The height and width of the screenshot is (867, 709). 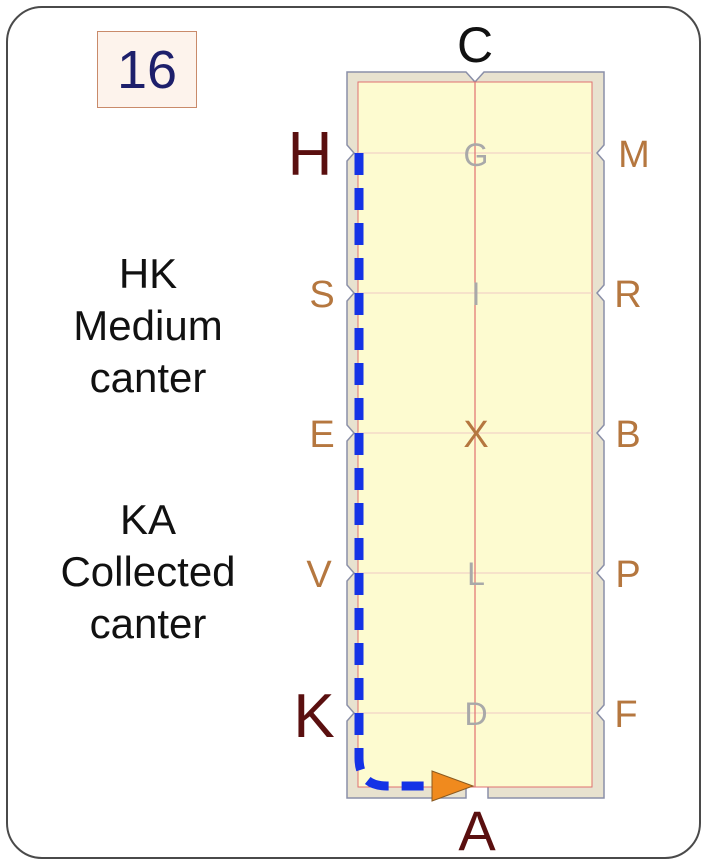 I want to click on letter-b: B, so click(x=627, y=435).